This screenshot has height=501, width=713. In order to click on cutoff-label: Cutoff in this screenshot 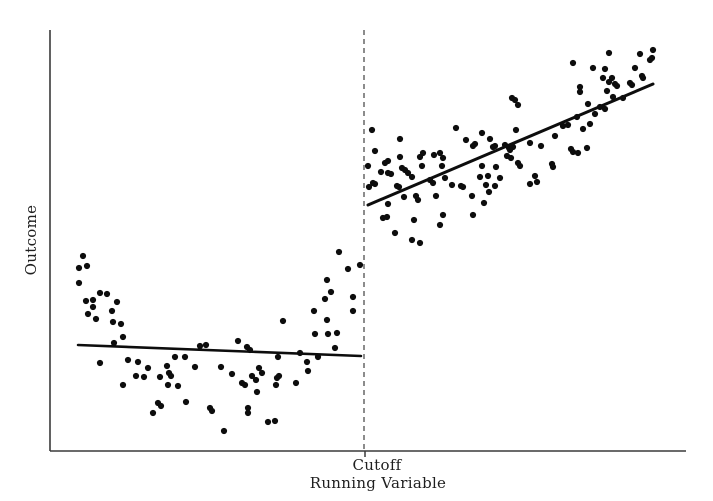, I will do `click(377, 465)`.